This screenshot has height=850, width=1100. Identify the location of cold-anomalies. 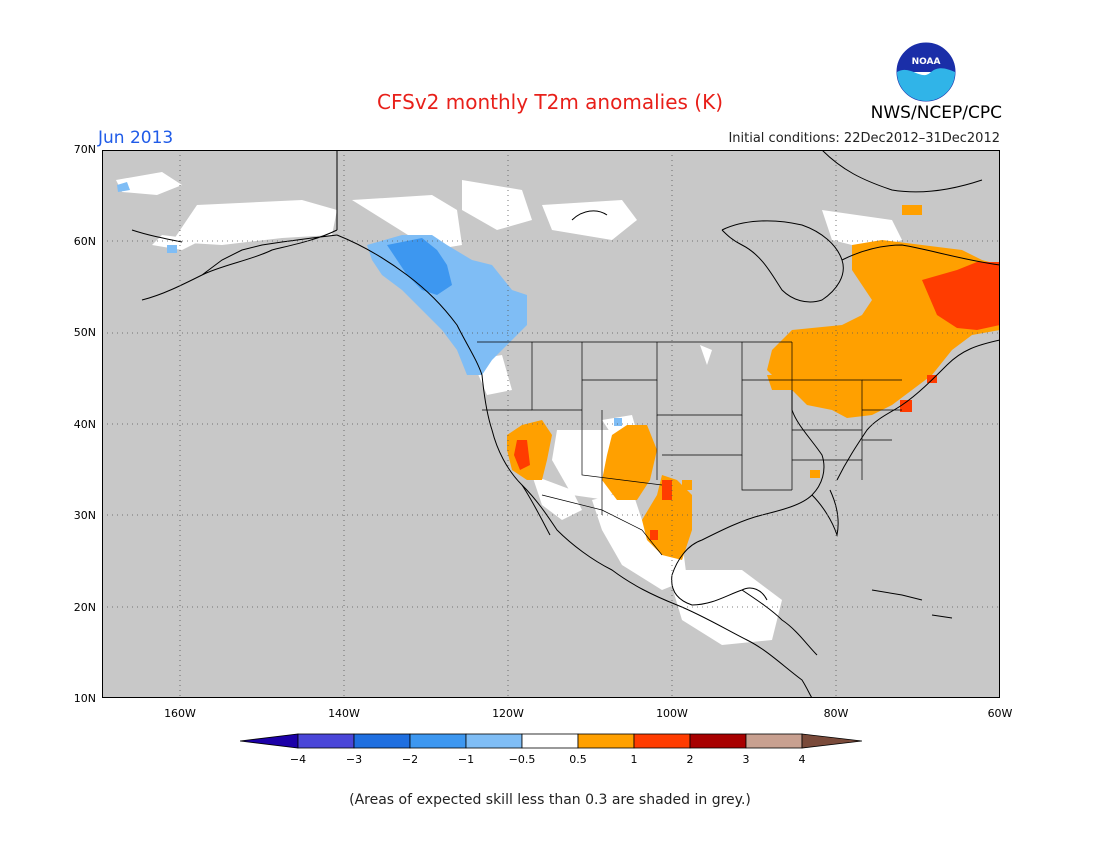
(369, 304).